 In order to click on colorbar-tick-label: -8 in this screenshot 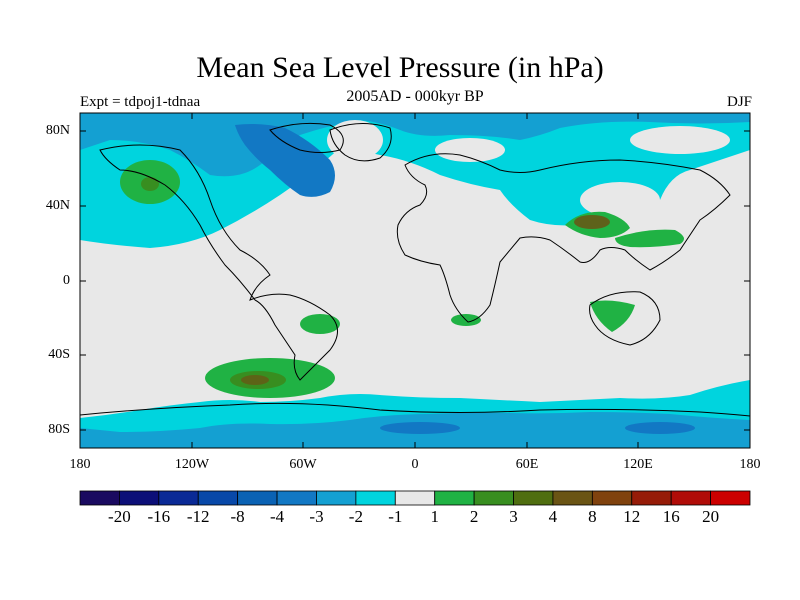, I will do `click(237, 516)`.